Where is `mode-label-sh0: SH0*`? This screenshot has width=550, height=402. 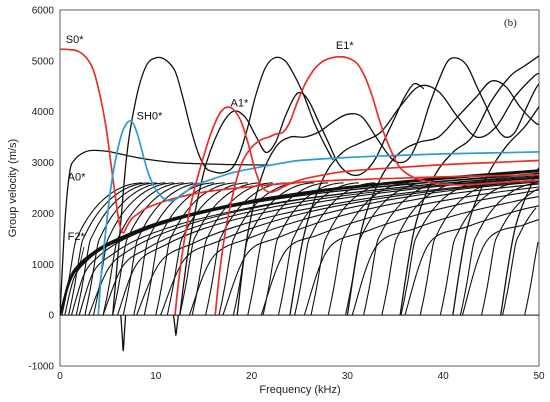
mode-label-sh0: SH0* is located at coordinates (150, 116).